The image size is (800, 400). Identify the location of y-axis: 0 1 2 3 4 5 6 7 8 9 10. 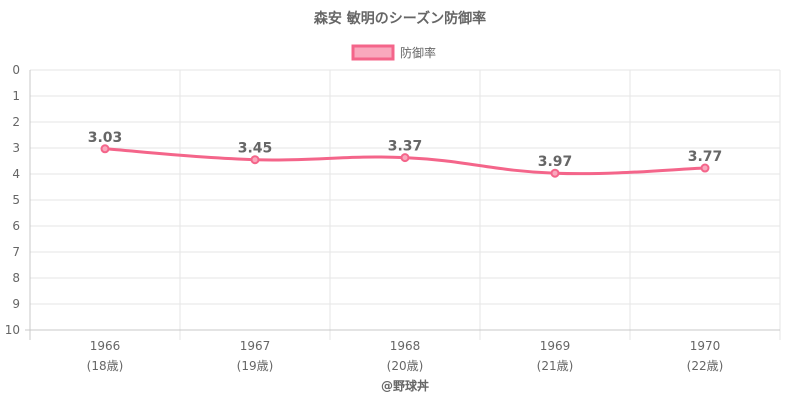
(18, 201).